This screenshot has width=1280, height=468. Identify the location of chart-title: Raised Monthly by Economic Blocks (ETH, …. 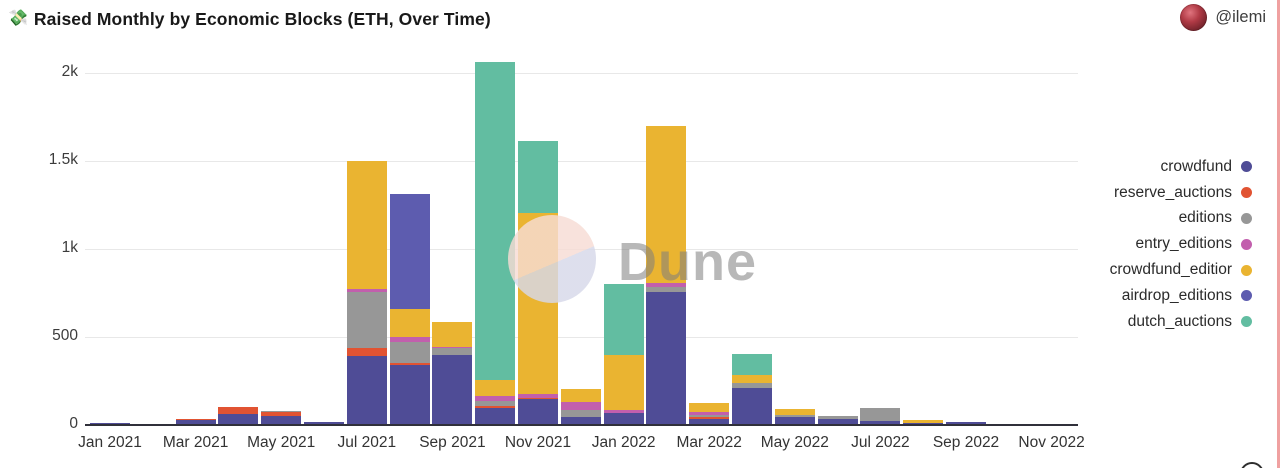
(262, 18).